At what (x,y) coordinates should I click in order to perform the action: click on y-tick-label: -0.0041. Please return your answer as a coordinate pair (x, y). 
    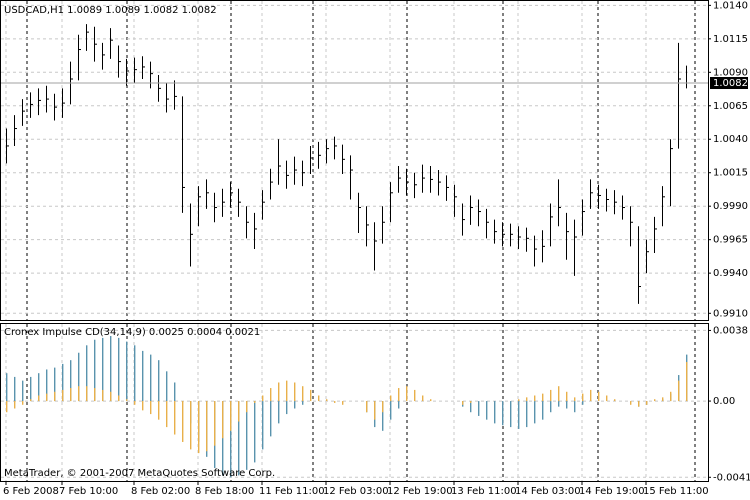
    Looking at the image, I should click on (731, 477).